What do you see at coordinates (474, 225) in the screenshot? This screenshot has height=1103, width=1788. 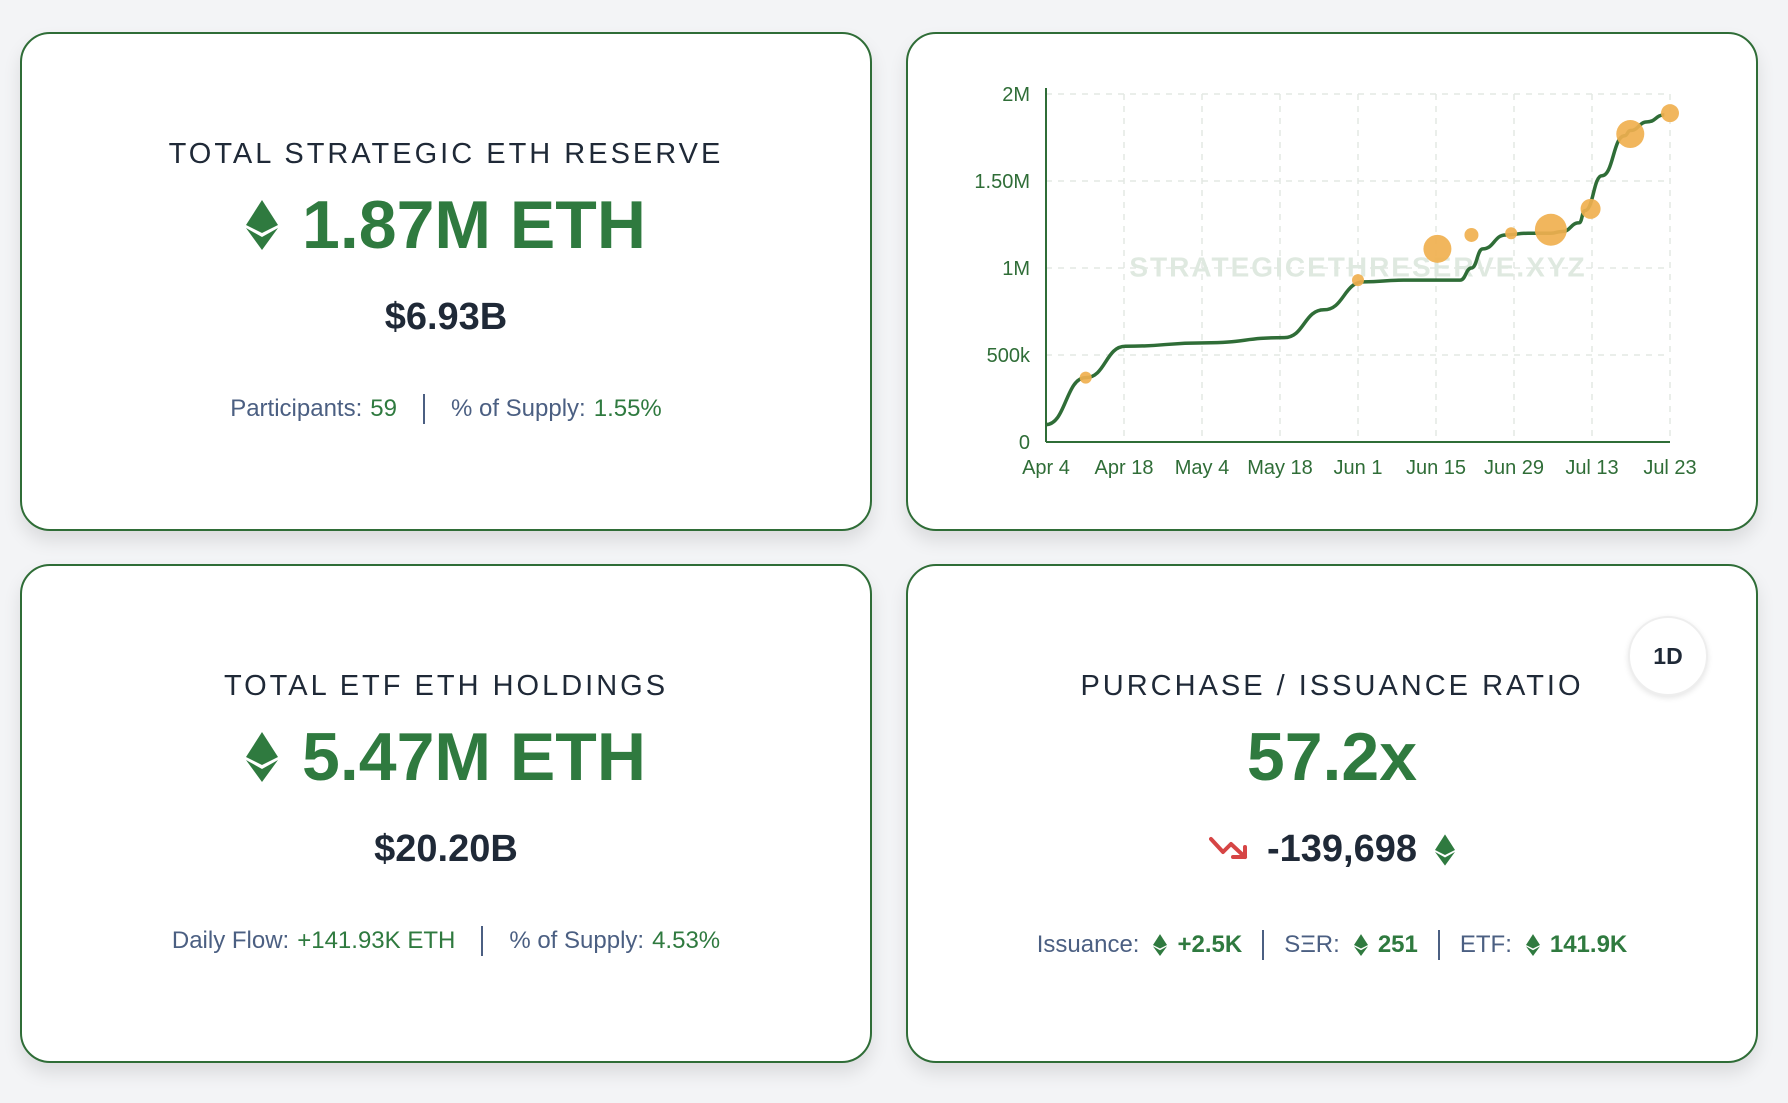 I see `reserve-amount: 1.87M ETH` at bounding box center [474, 225].